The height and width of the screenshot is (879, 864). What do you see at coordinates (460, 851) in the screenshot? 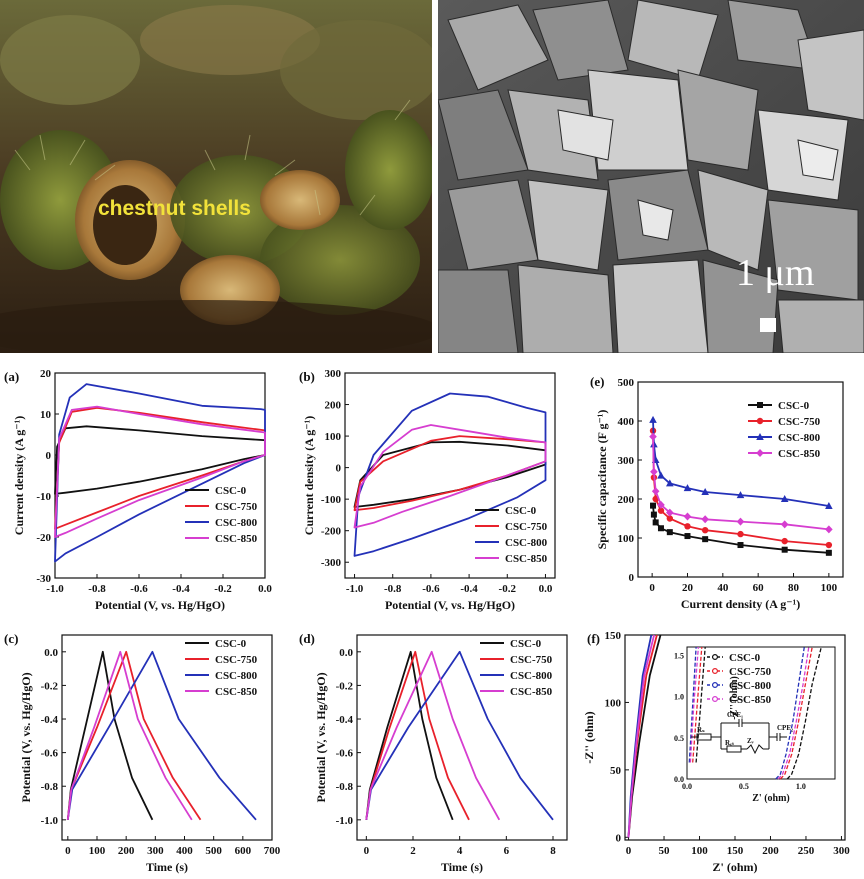
I see `x-tick-label: 4` at bounding box center [460, 851].